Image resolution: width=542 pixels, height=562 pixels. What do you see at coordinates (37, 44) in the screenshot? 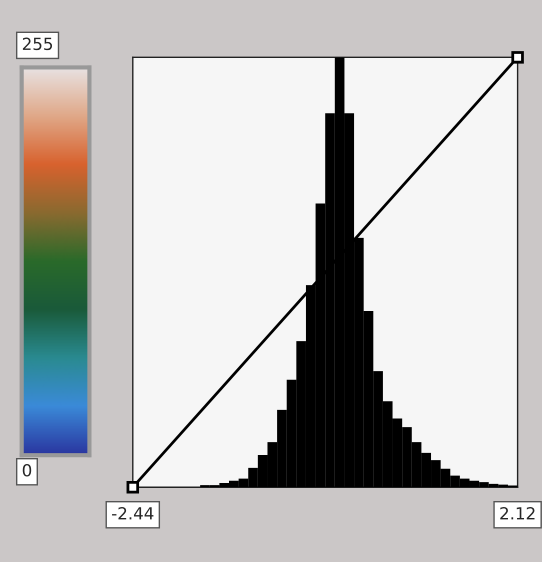
I see `text: 255` at bounding box center [37, 44].